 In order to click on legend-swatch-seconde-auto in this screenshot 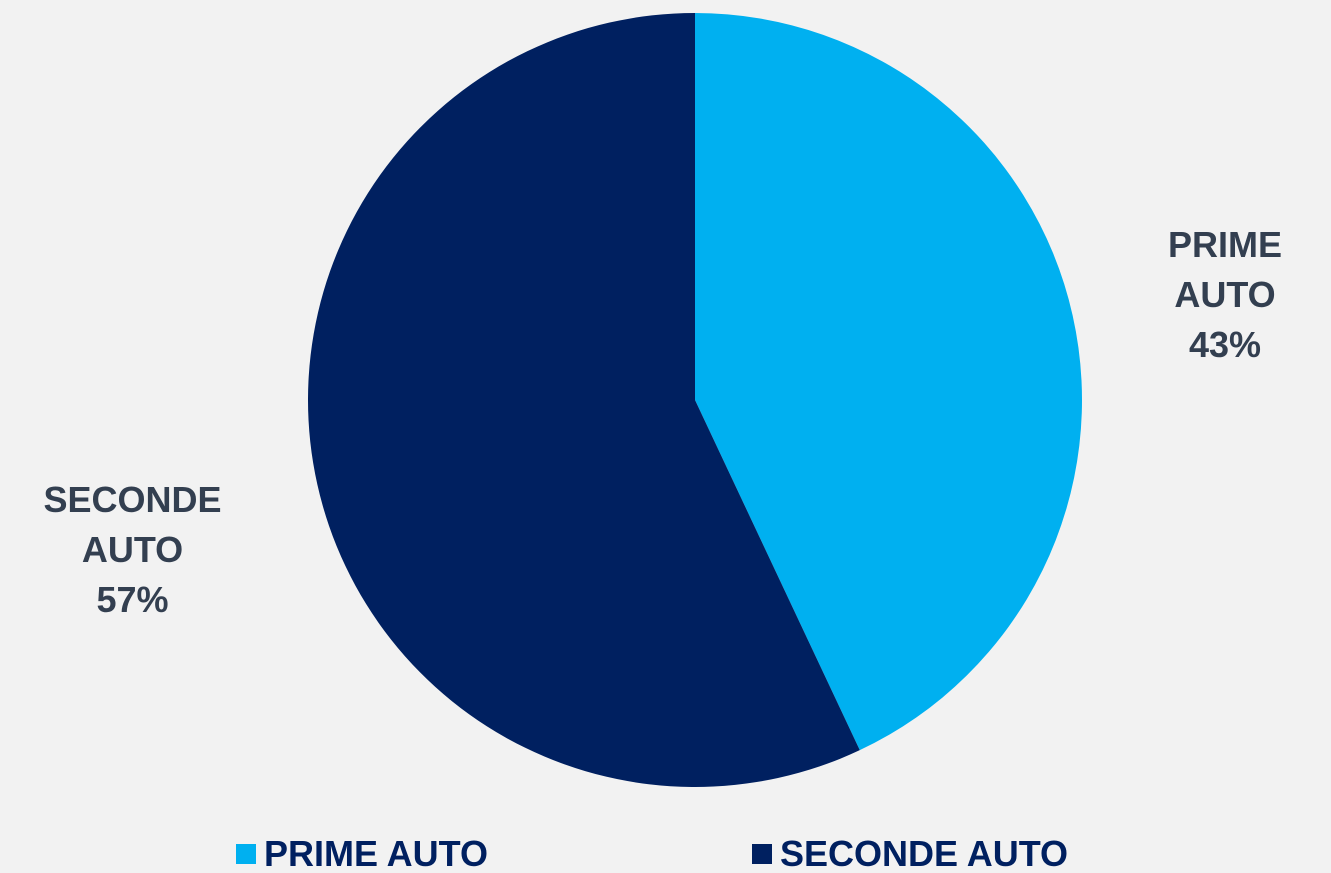, I will do `click(762, 854)`.